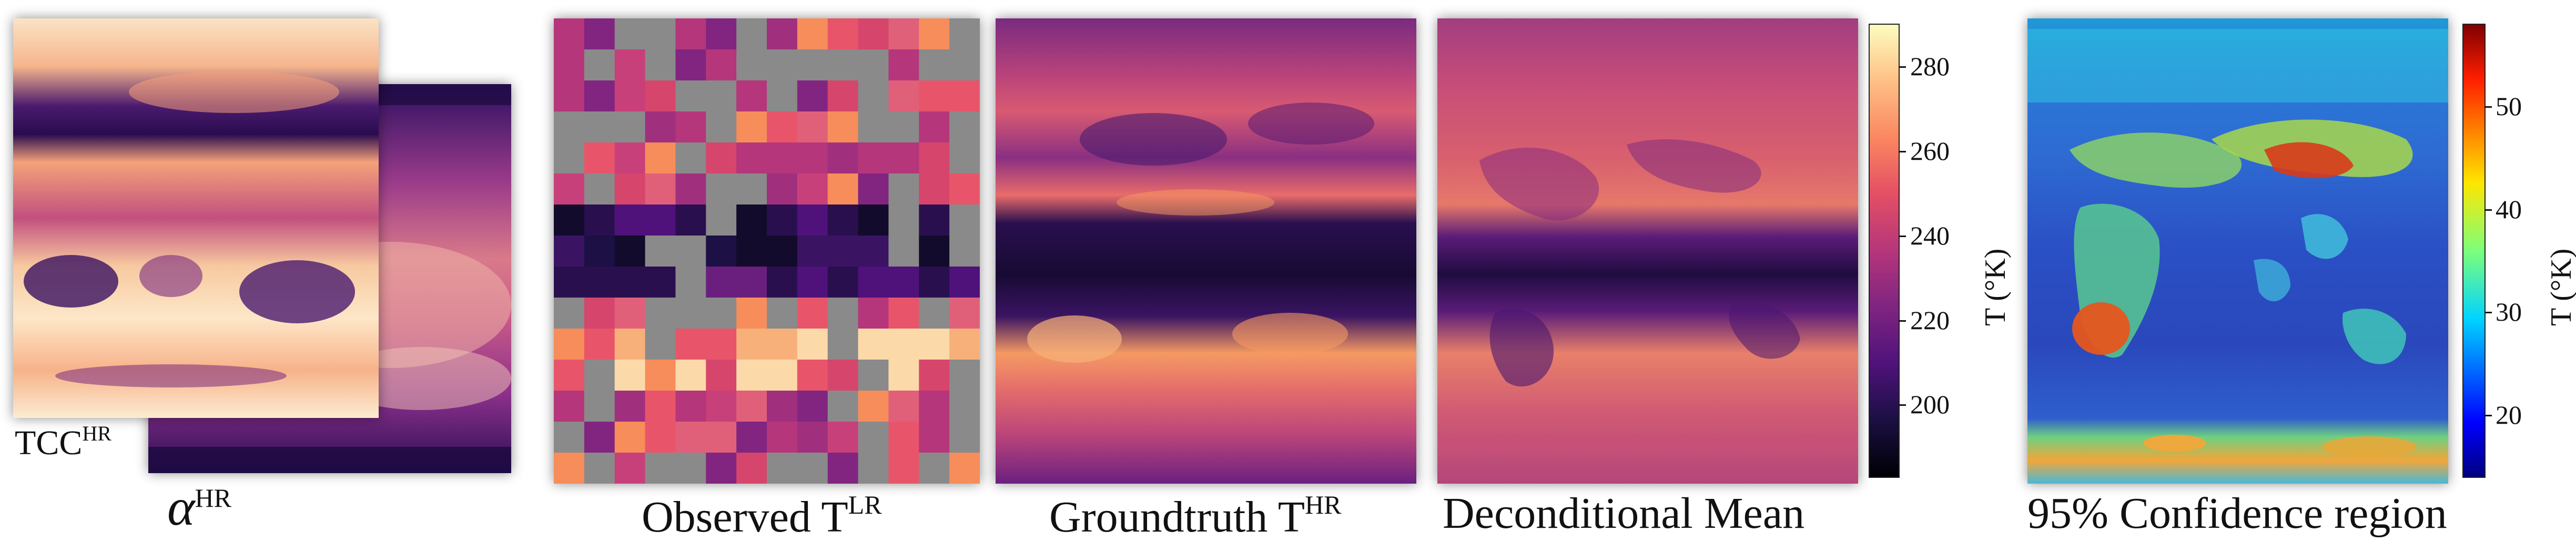 Image resolution: width=2576 pixels, height=552 pixels. I want to click on observed-caption: Observed TLR, so click(762, 515).